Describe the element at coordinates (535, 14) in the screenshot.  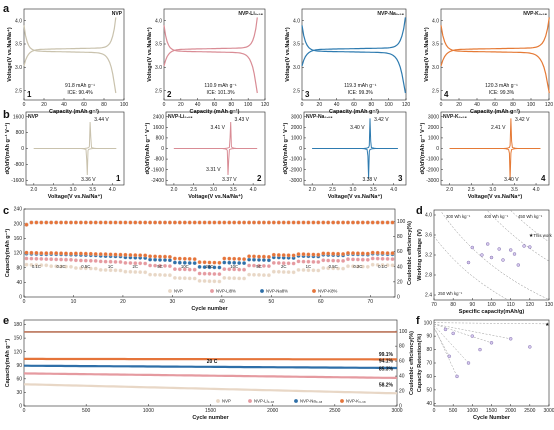
I see `subplot-title: NVP-K₀.₀₈` at that location.